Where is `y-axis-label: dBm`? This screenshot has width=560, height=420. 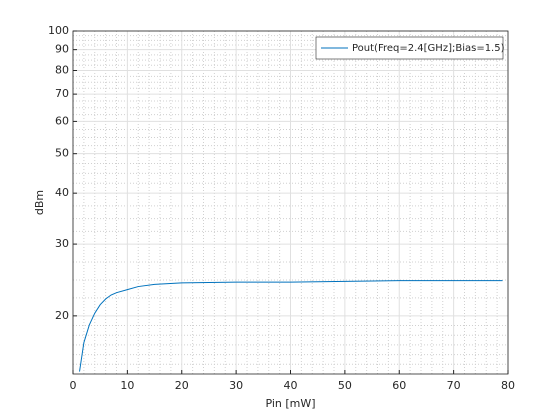 y-axis-label: dBm is located at coordinates (39, 202).